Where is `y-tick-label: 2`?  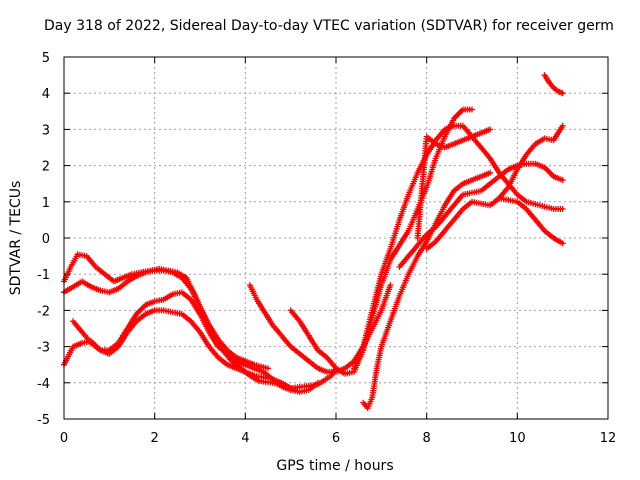
y-tick-label: 2 is located at coordinates (46, 167).